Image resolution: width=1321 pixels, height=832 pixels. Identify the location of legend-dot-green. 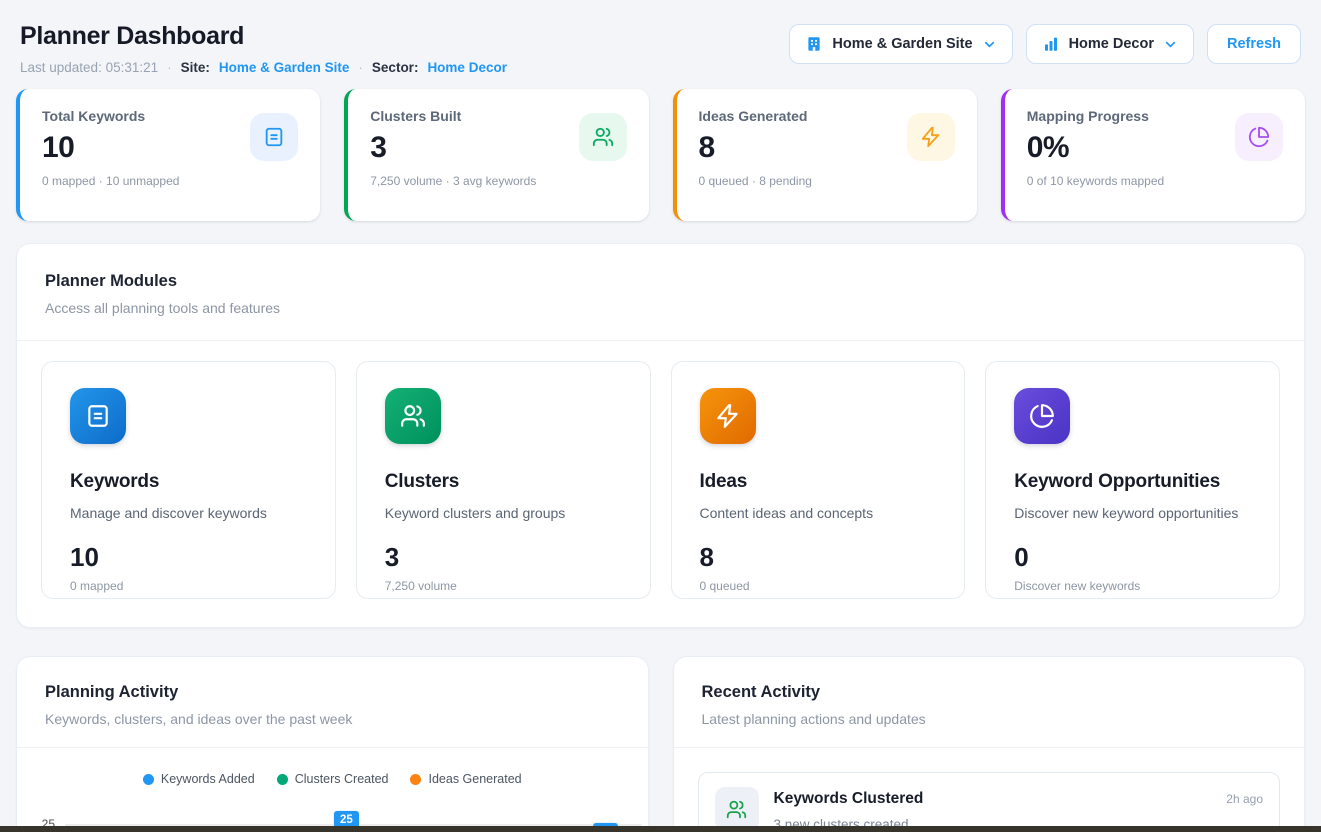
(282, 779).